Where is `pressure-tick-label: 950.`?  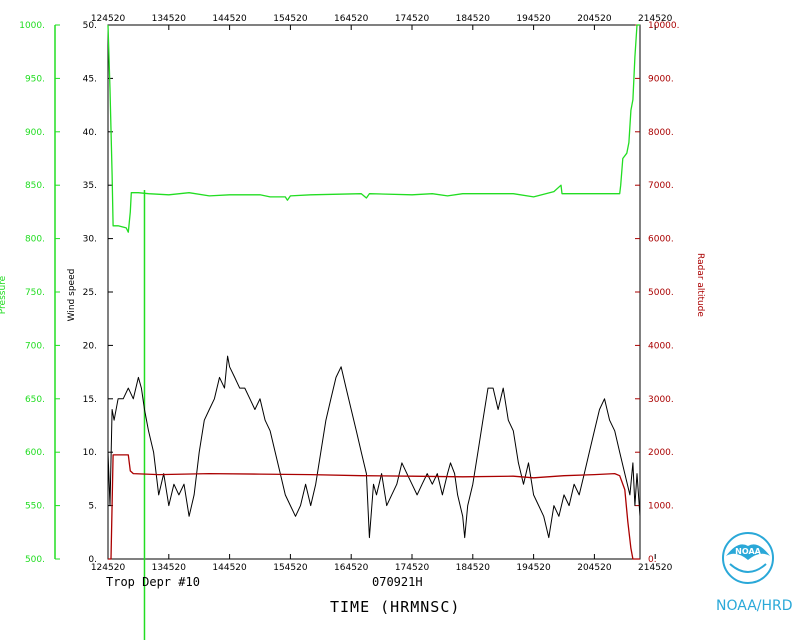
pressure-tick-label: 950. is located at coordinates (35, 79).